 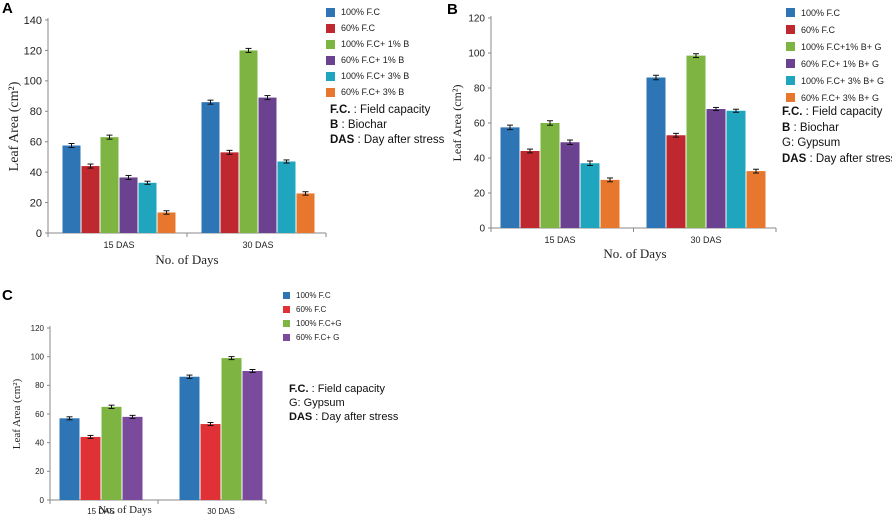 What do you see at coordinates (835, 97) in the screenshot?
I see `legend-item: 60% F.C+ 3% B+ G` at bounding box center [835, 97].